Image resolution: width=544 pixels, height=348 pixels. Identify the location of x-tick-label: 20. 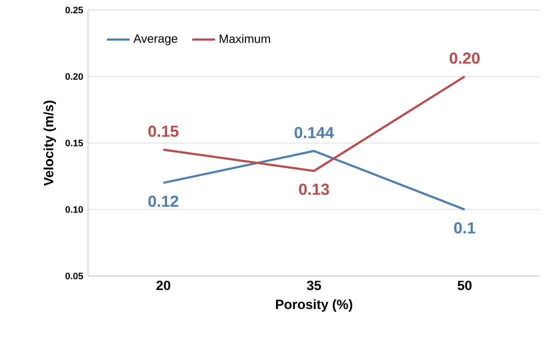
(163, 285).